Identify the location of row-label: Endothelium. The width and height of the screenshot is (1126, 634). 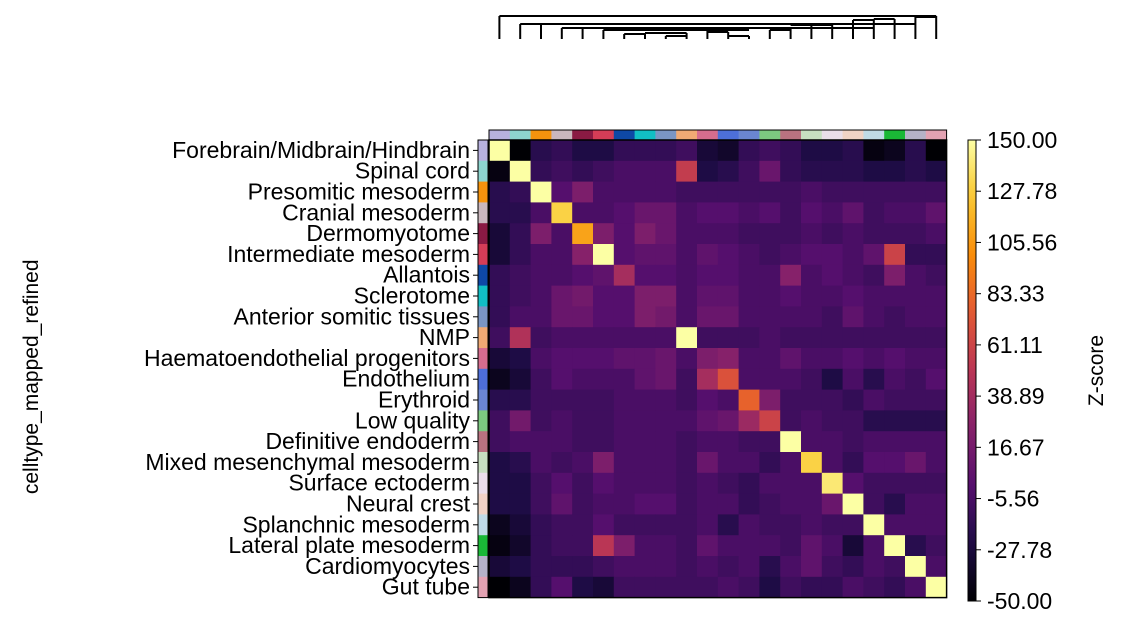
(406, 379).